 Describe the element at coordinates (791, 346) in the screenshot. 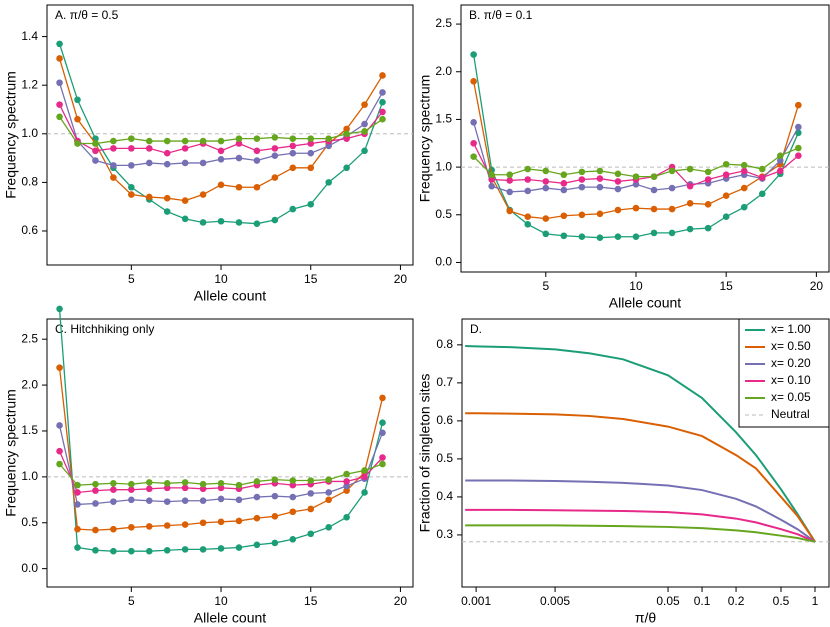

I see `legend-label: x= 0.50` at that location.